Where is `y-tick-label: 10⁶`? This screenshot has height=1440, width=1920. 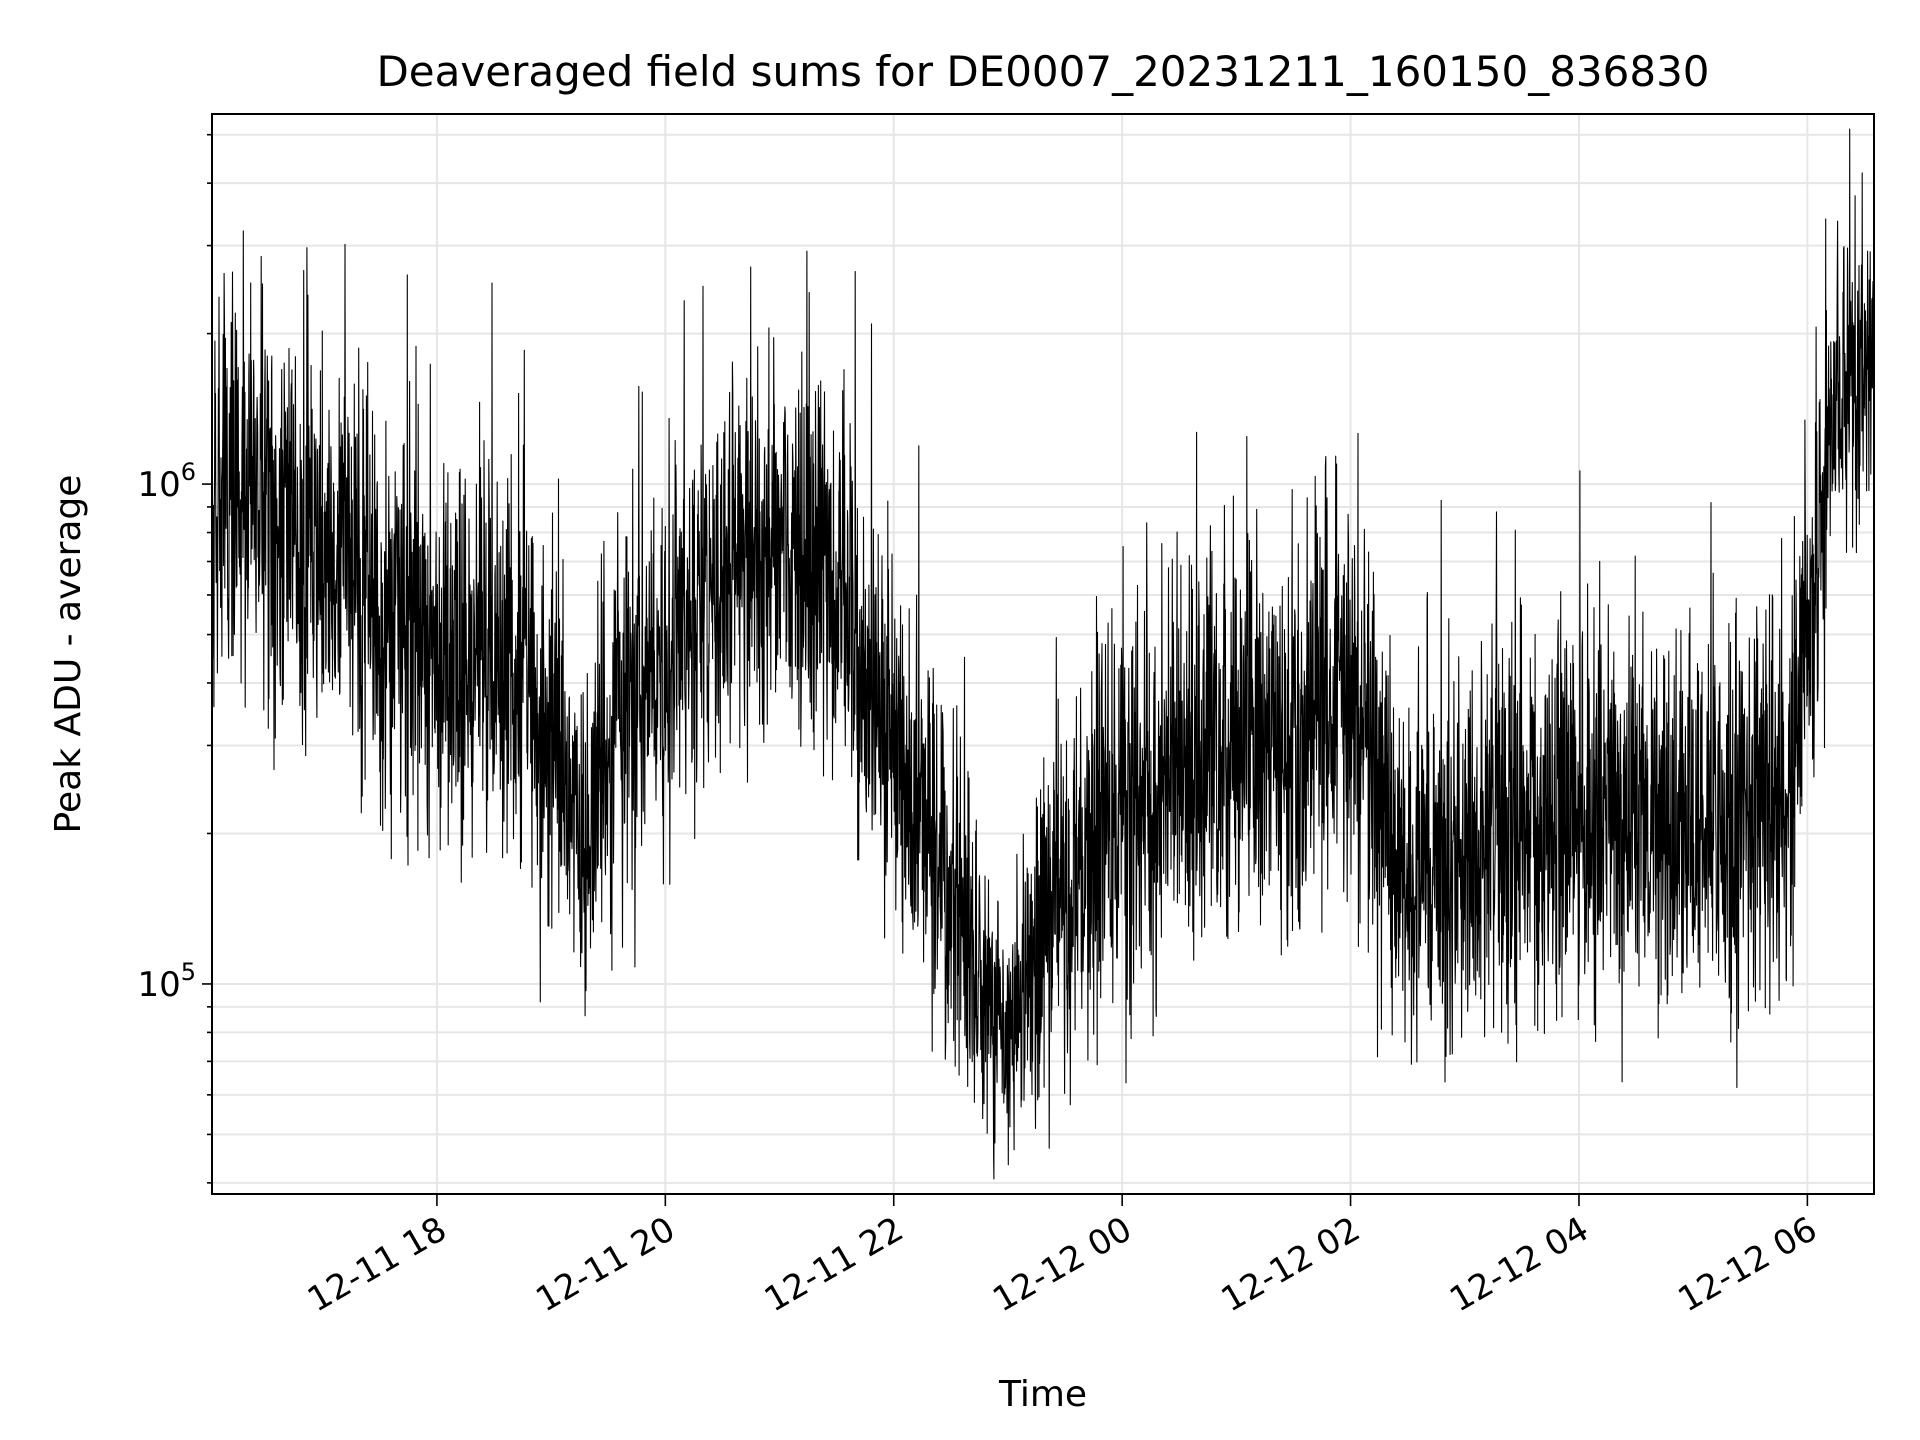
y-tick-label: 10⁶ is located at coordinates (166, 481).